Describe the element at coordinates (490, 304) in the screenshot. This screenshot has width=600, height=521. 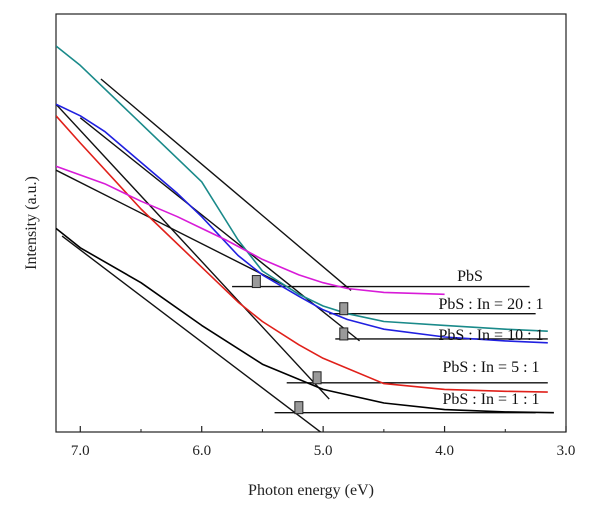
I see `series-label: PbS : In = 20 : 1` at that location.